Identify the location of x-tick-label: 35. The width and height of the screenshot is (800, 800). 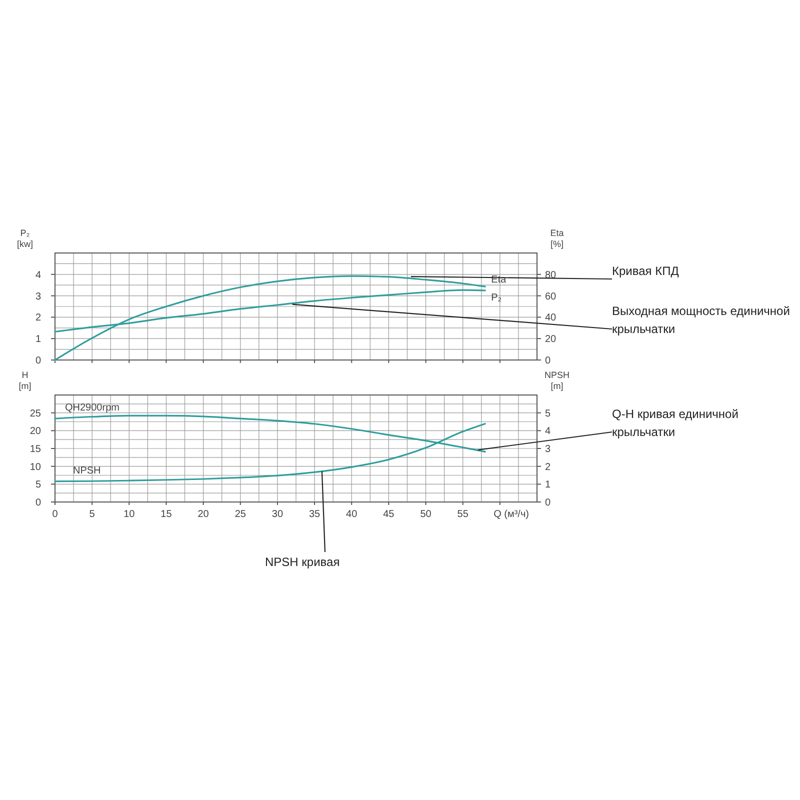
(314, 514).